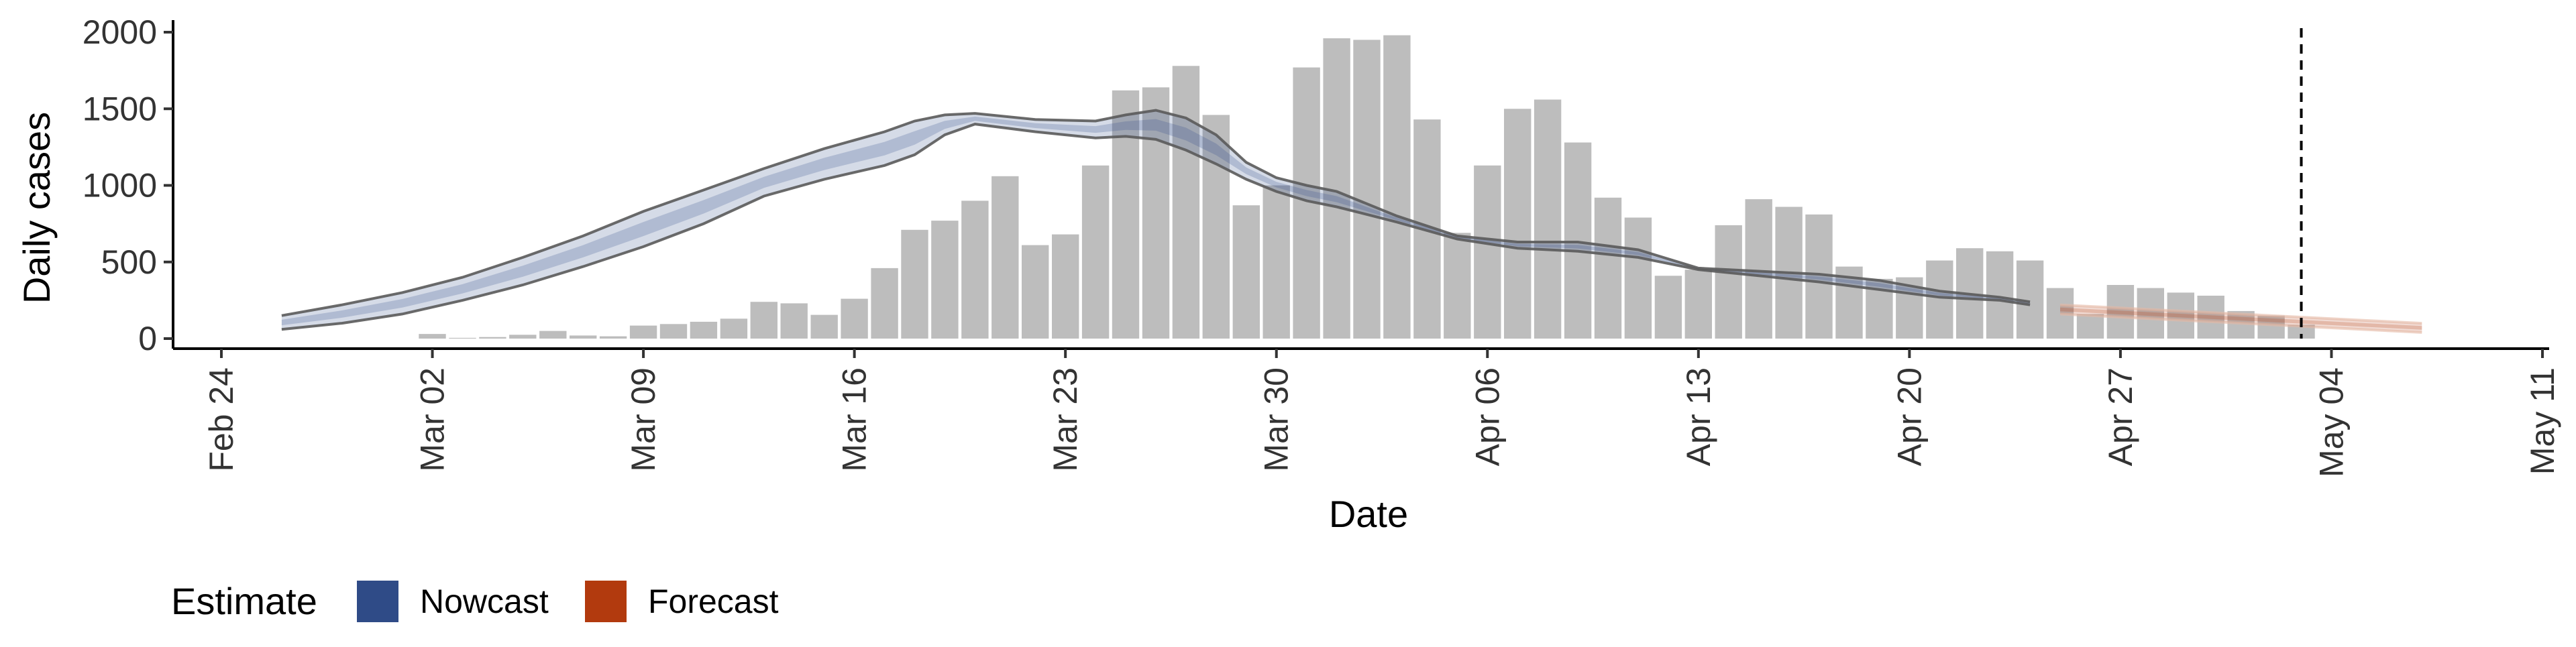  What do you see at coordinates (1368, 514) in the screenshot?
I see `x-axis-title: Date` at bounding box center [1368, 514].